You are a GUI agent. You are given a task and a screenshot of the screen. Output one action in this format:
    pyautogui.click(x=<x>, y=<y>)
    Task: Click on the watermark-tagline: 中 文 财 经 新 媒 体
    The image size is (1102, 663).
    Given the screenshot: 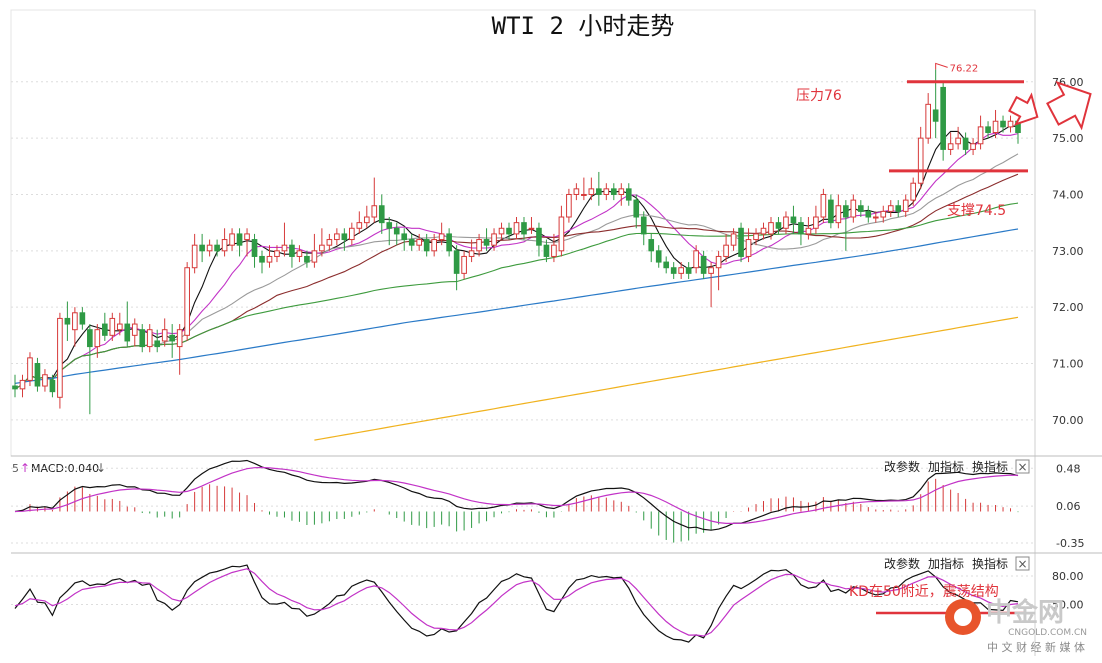 What is the action you would take?
    pyautogui.click(x=1036, y=647)
    